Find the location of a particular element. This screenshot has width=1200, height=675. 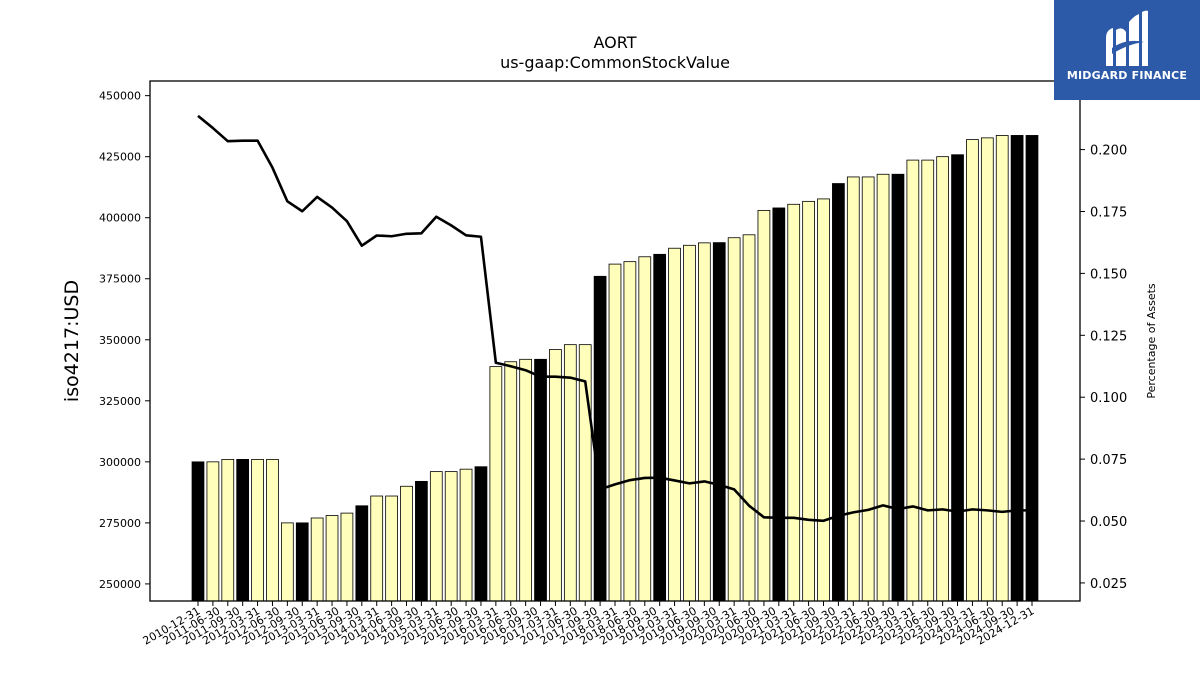

y-tick-label: 350000 is located at coordinates (120, 340).